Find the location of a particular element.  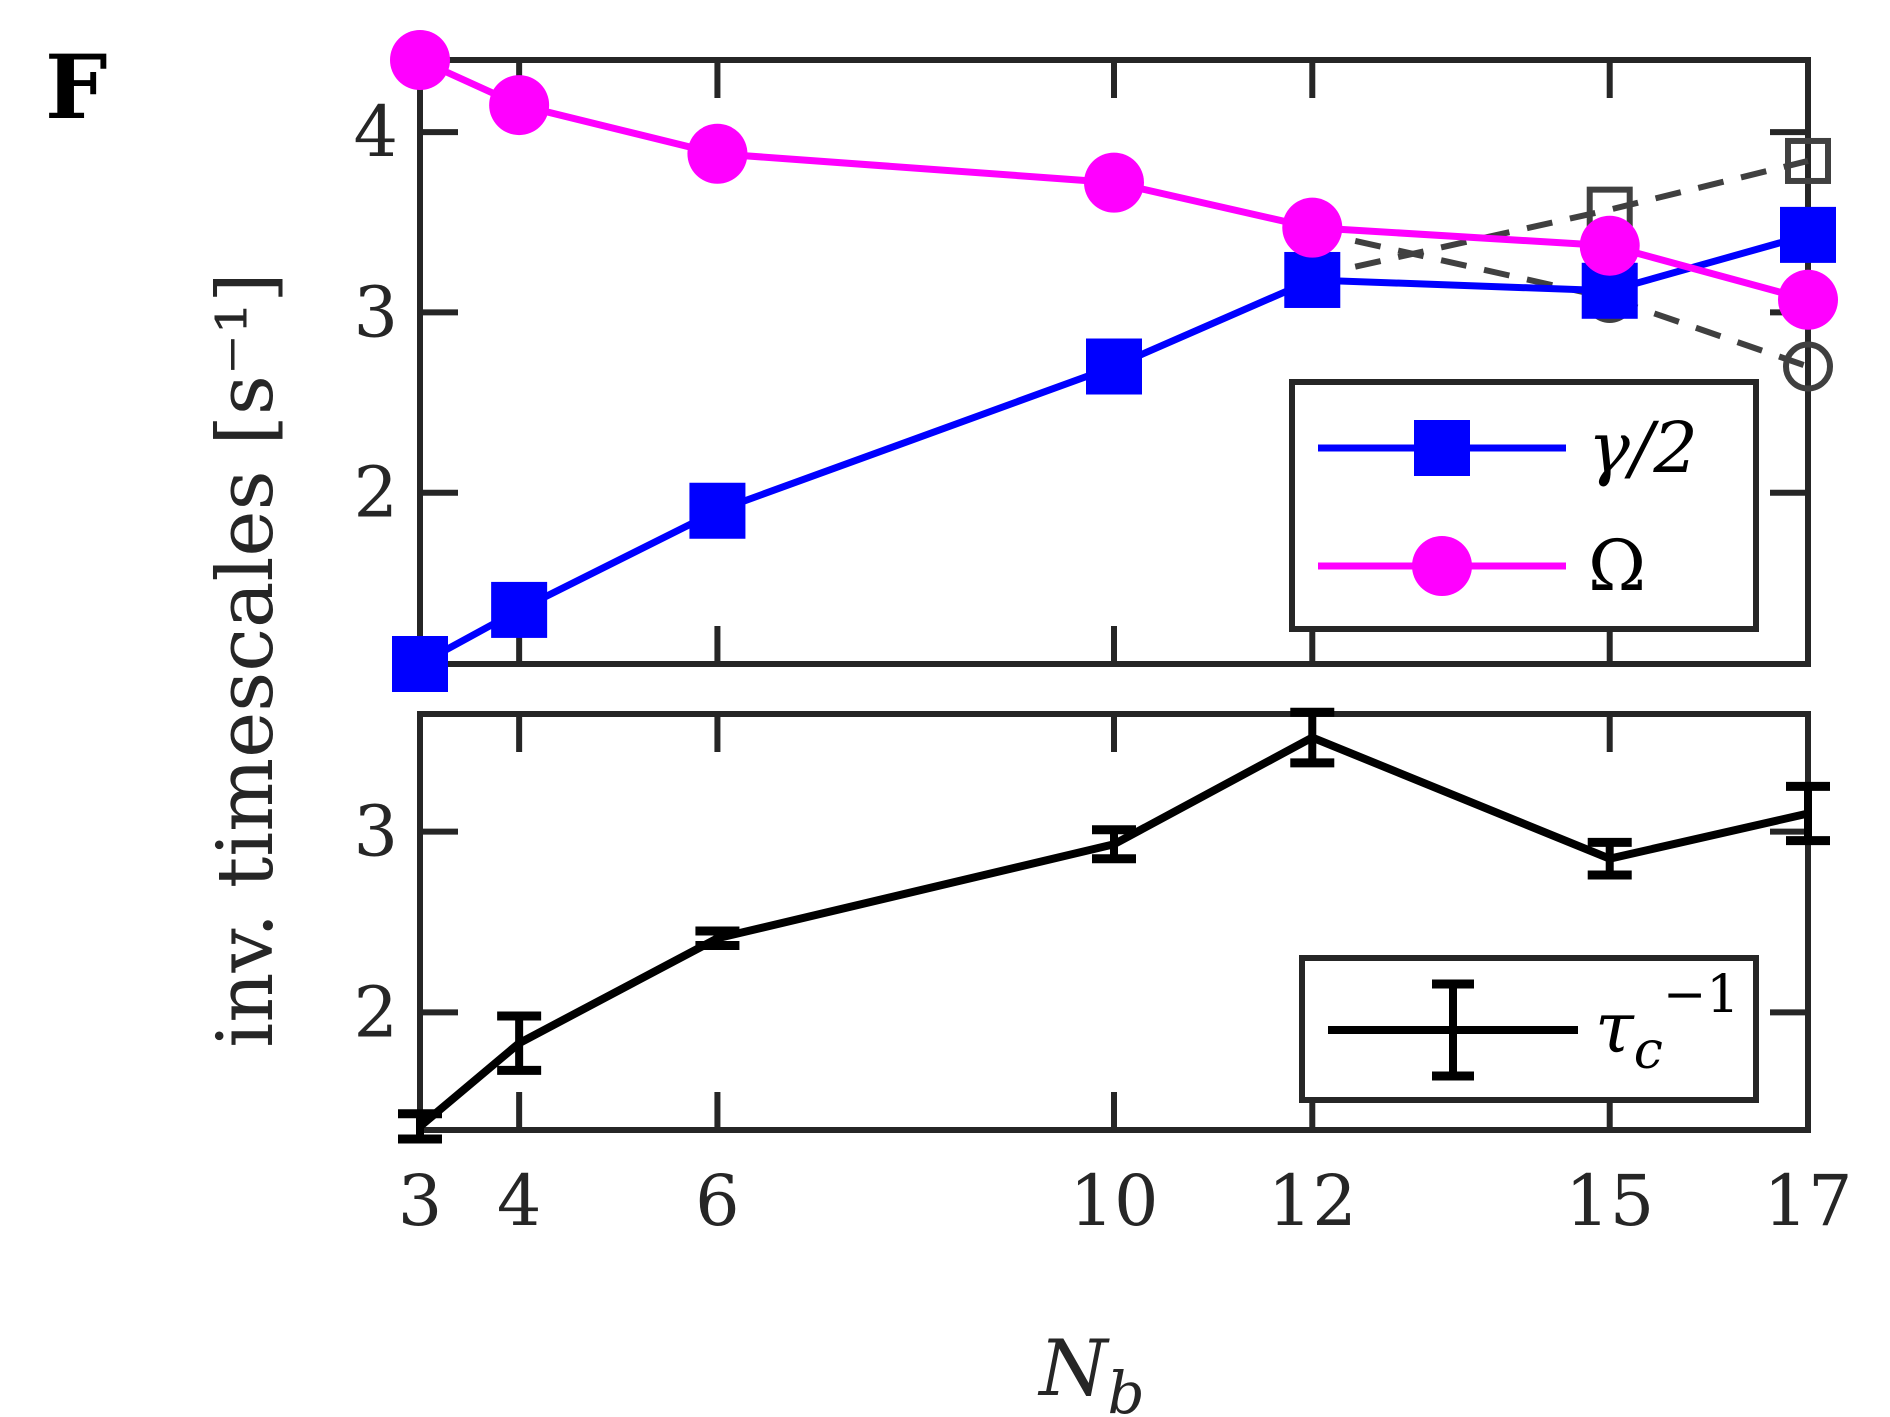

top-legend-label-1: Ω is located at coordinates (1617, 566).